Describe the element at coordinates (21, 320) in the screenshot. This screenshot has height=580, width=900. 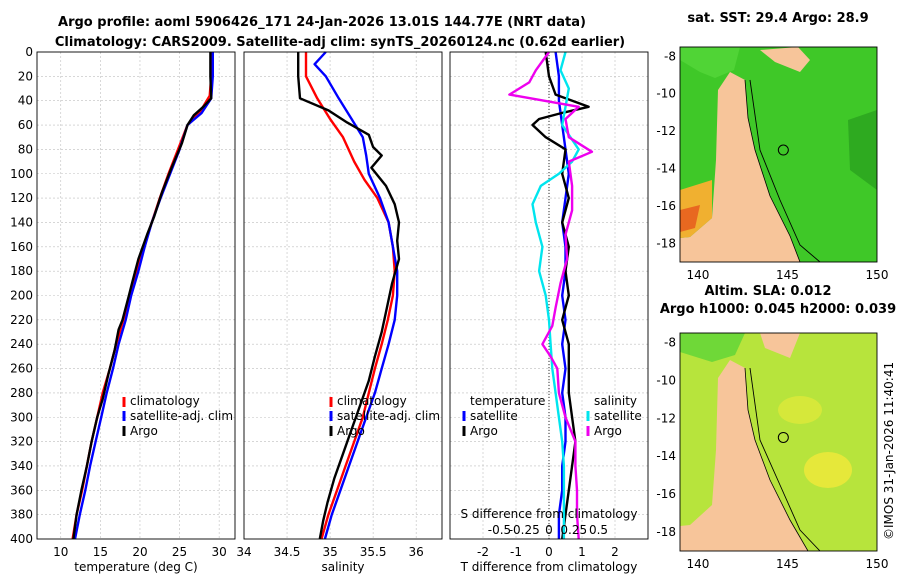
I see `depth-tick-label: 220` at that location.